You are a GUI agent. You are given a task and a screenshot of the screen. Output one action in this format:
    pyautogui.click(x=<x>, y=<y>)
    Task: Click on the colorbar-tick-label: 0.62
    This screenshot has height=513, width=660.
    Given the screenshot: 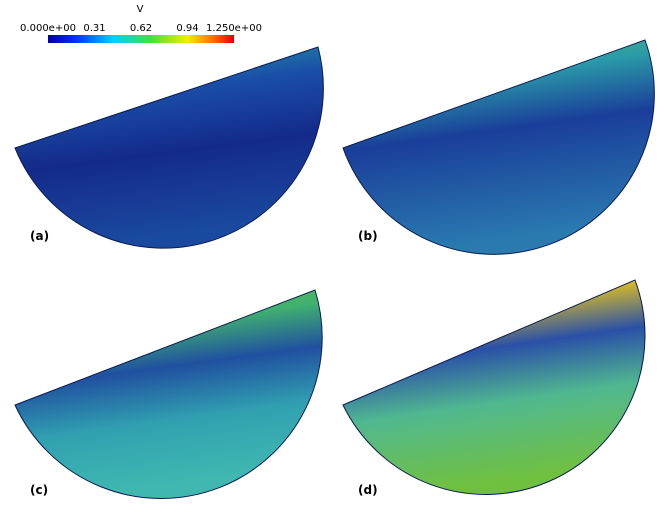 What is the action you would take?
    pyautogui.click(x=141, y=28)
    